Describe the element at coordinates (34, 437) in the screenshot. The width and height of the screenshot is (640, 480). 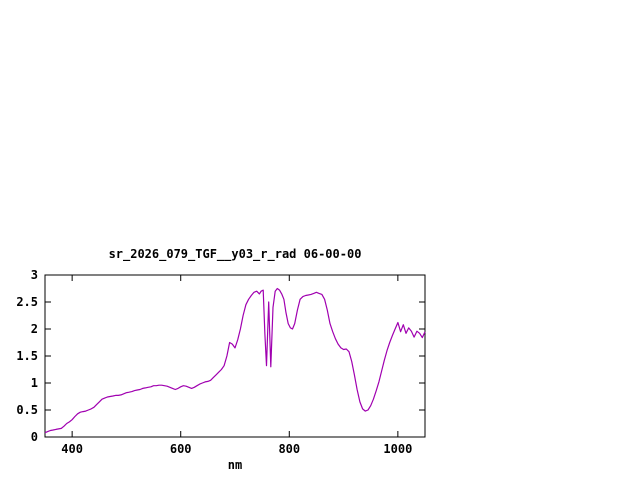
I see `y-tick-label: 0` at that location.